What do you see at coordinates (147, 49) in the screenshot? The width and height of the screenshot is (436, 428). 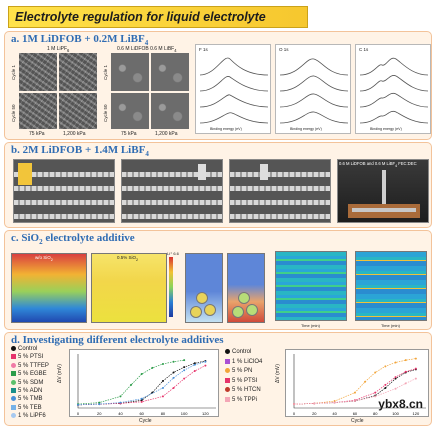 I see `col-label-2: 0.6 M LiDFOB 0.6 M LiBF4` at bounding box center [147, 49].